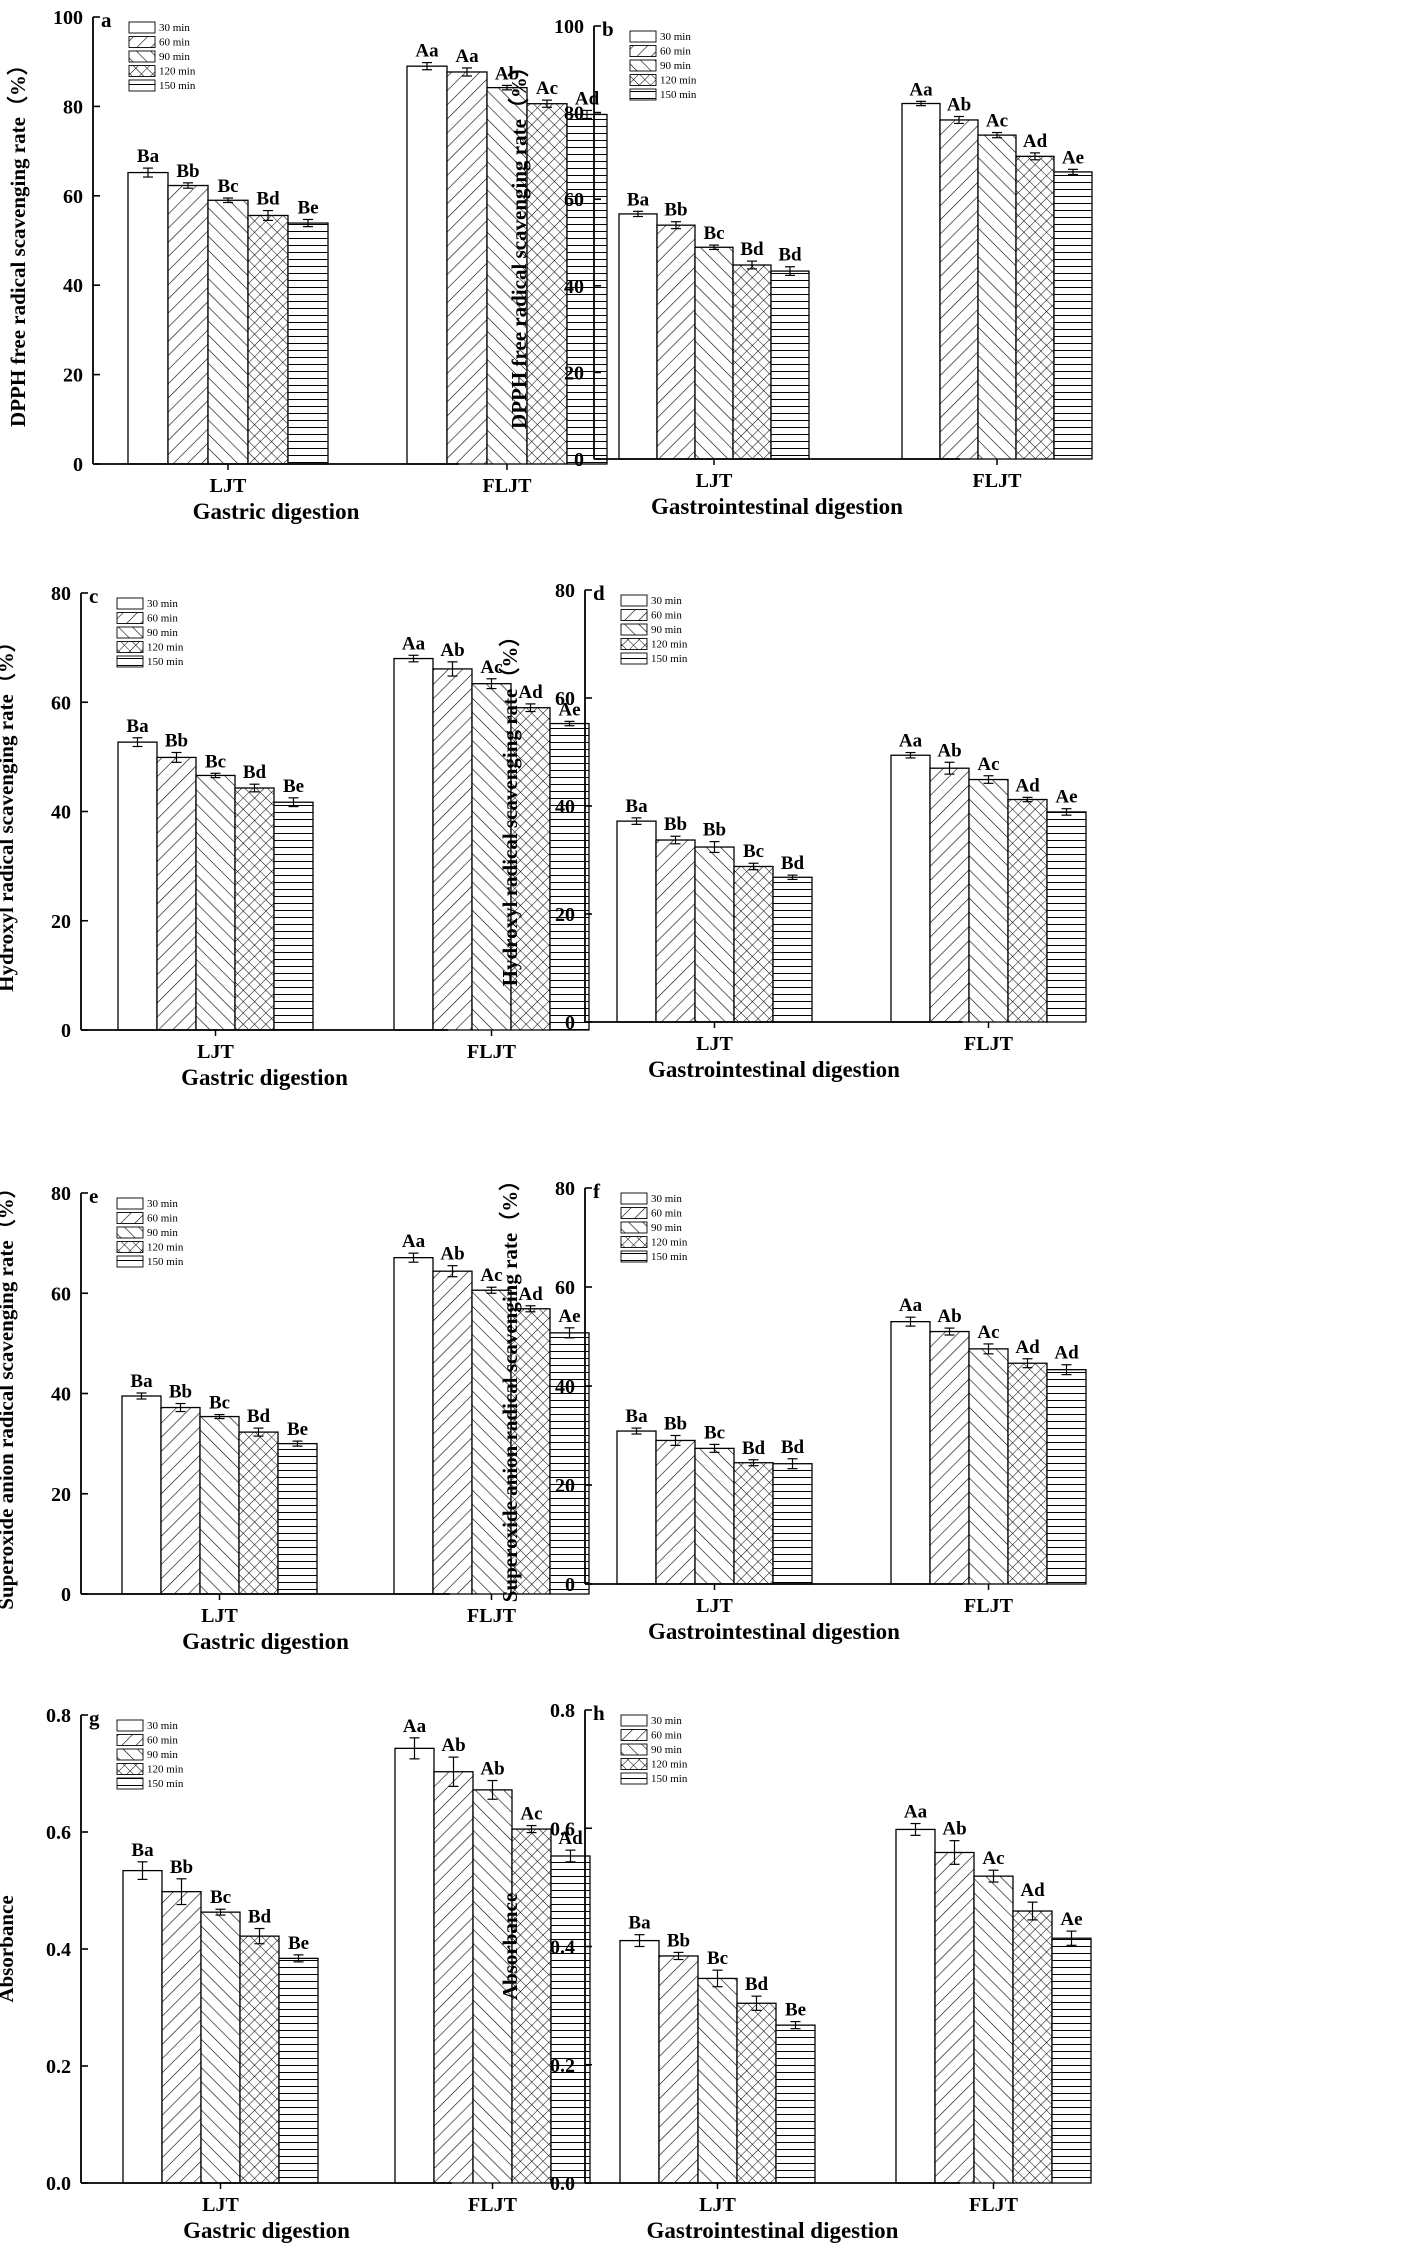 The width and height of the screenshot is (1418, 2264). Describe the element at coordinates (1073, 157) in the screenshot. I see `significance-letter: Ae` at that location.